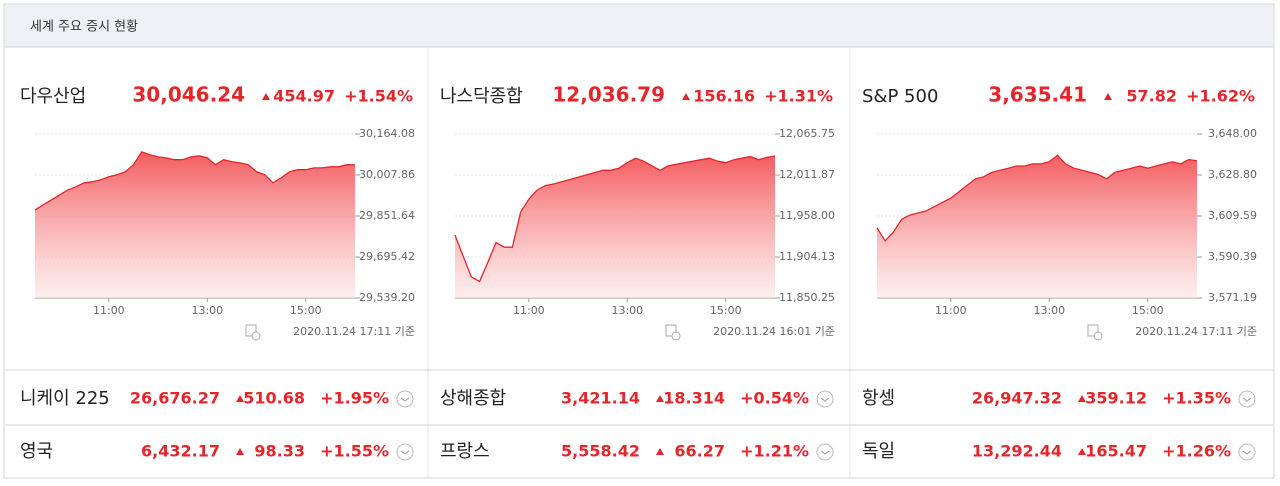 The width and height of the screenshot is (1280, 486). What do you see at coordinates (465, 451) in the screenshot?
I see `index-name: 프랑스` at bounding box center [465, 451].